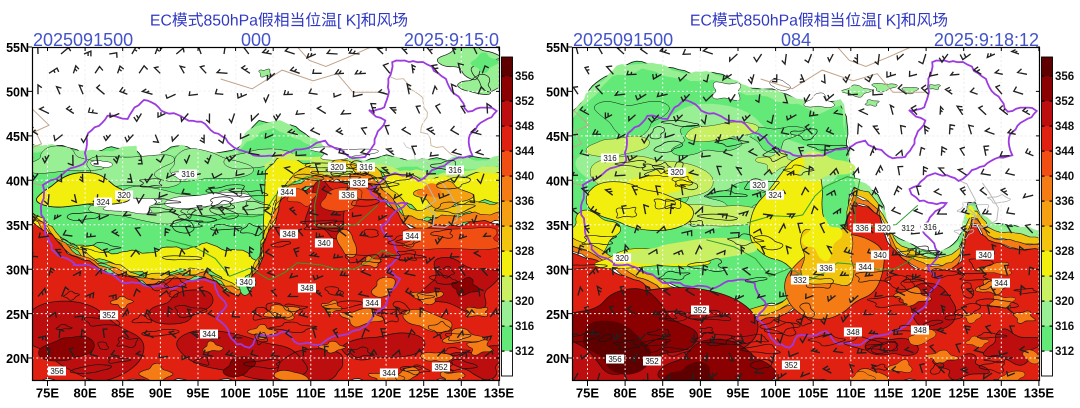 Image resolution: width=1080 pixels, height=408 pixels. What do you see at coordinates (1065, 252) in the screenshot?
I see `svg-text: 328` at bounding box center [1065, 252].